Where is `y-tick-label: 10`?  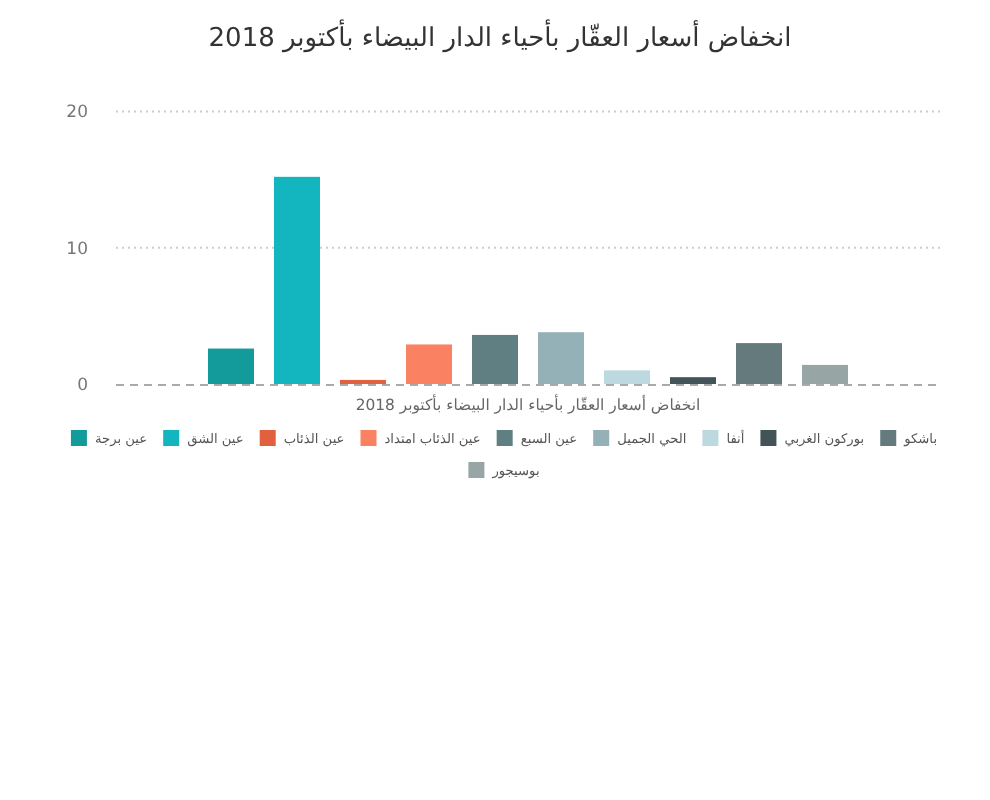 y-tick-label: 10 is located at coordinates (77, 249).